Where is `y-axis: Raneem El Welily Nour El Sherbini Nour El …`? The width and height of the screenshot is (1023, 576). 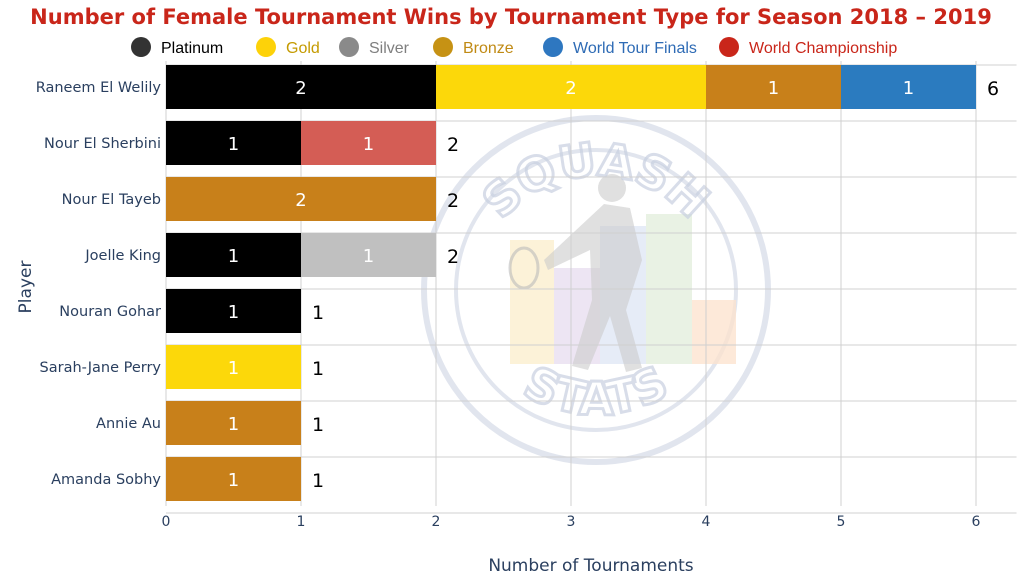 y-axis: Raneem El Welily Nour El Sherbini Nour El … is located at coordinates (99, 284).